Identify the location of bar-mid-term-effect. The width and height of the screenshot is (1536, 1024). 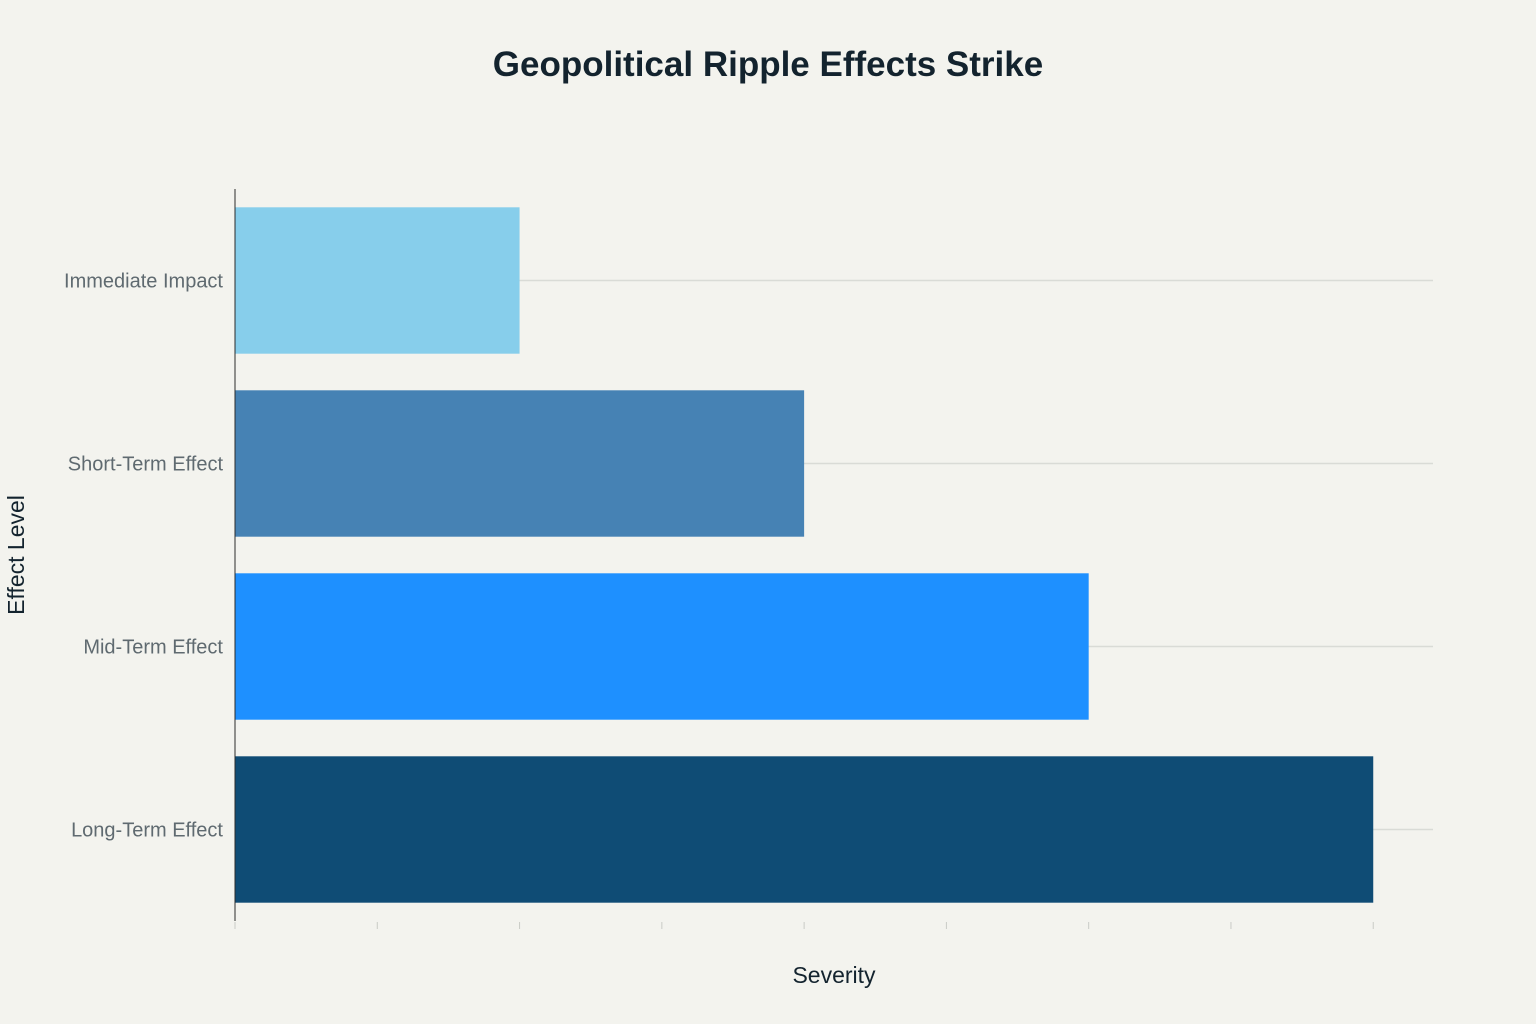
(662, 646).